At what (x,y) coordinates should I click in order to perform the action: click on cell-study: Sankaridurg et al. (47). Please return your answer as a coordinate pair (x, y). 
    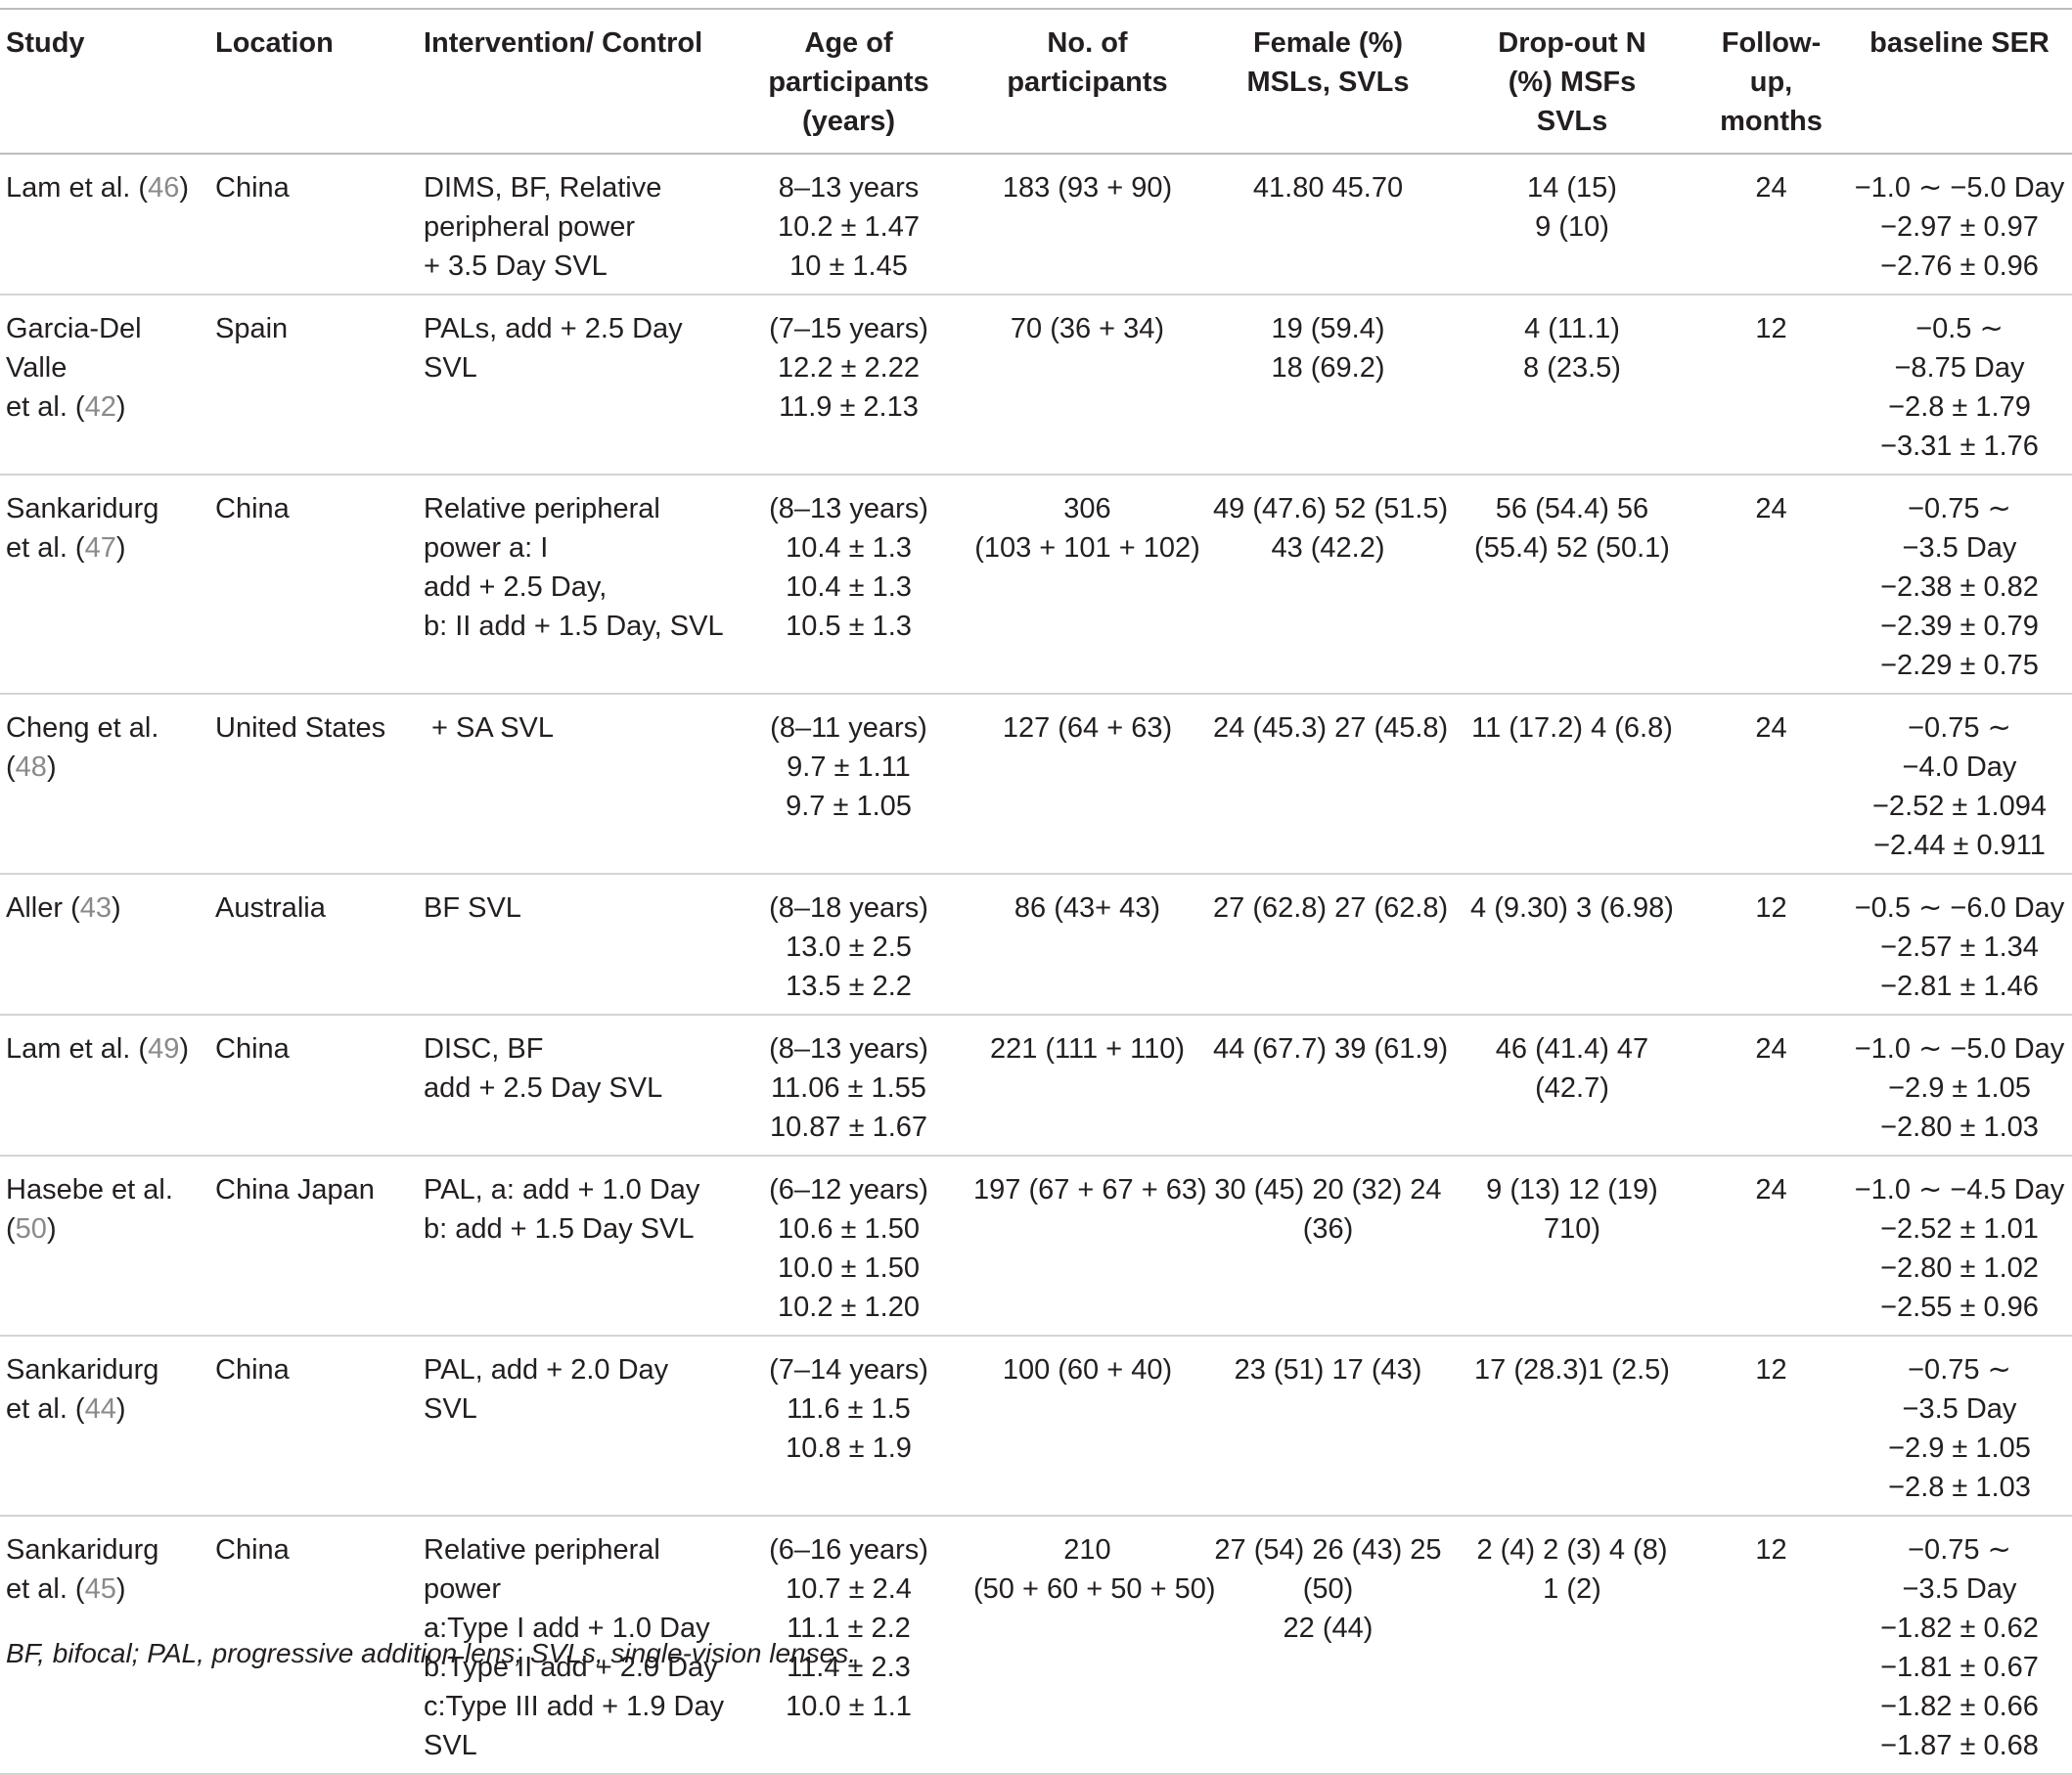
    Looking at the image, I should click on (105, 585).